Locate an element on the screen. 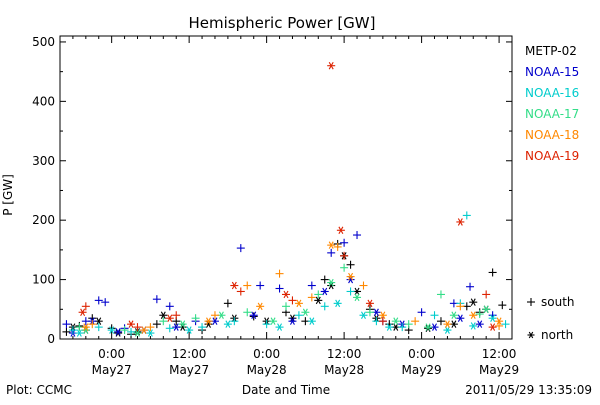  marker-legend-label: north is located at coordinates (557, 335).